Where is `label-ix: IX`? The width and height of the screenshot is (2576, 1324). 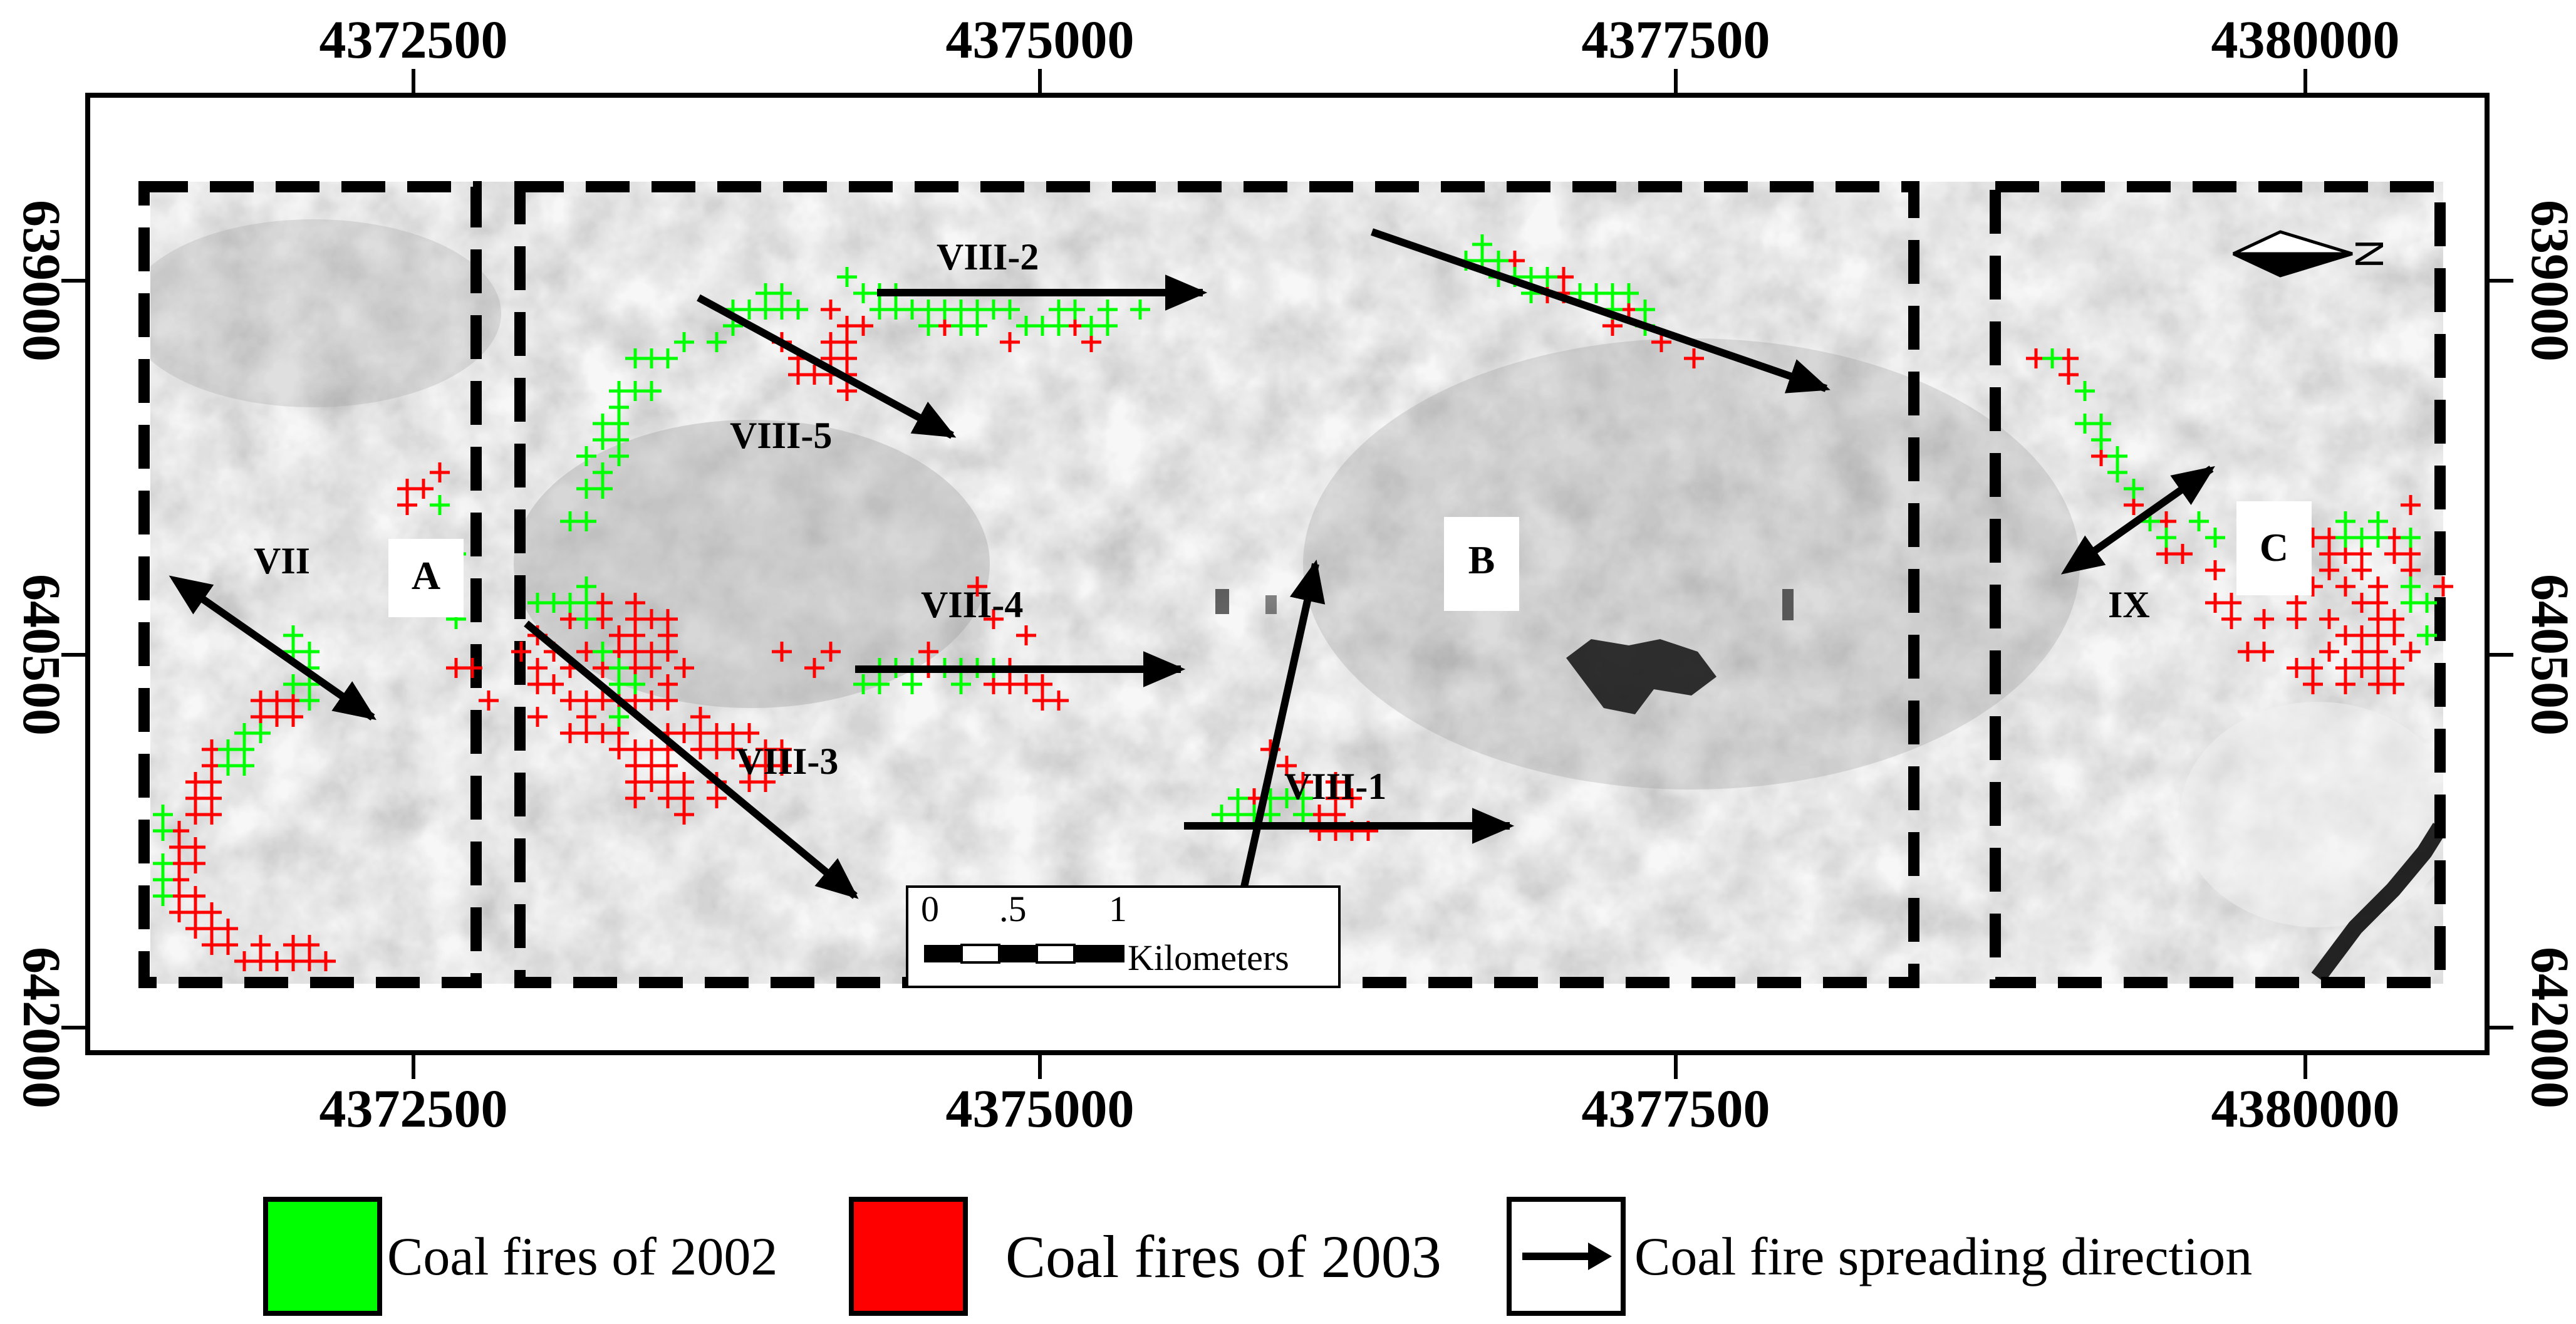
label-ix: IX is located at coordinates (2129, 604).